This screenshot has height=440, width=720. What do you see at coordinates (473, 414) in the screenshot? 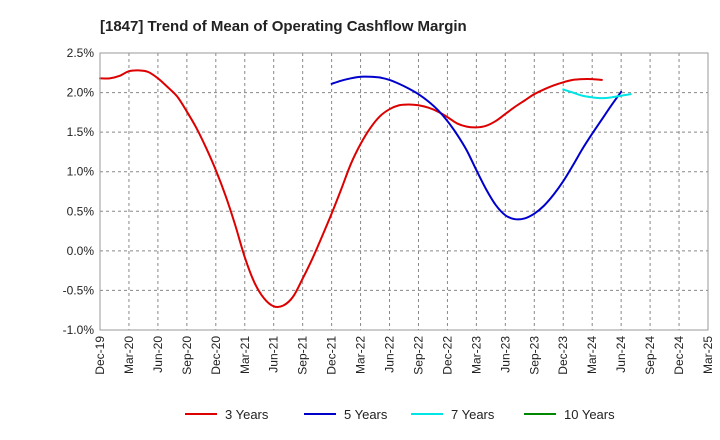
I see `legend-label: 7 Years` at bounding box center [473, 414].